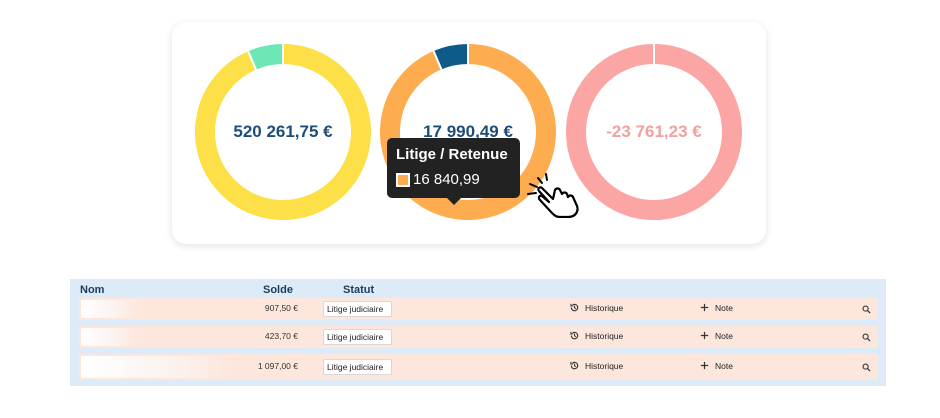 The image size is (940, 418). I want to click on row-solde: 1 097,00 €, so click(277, 366).